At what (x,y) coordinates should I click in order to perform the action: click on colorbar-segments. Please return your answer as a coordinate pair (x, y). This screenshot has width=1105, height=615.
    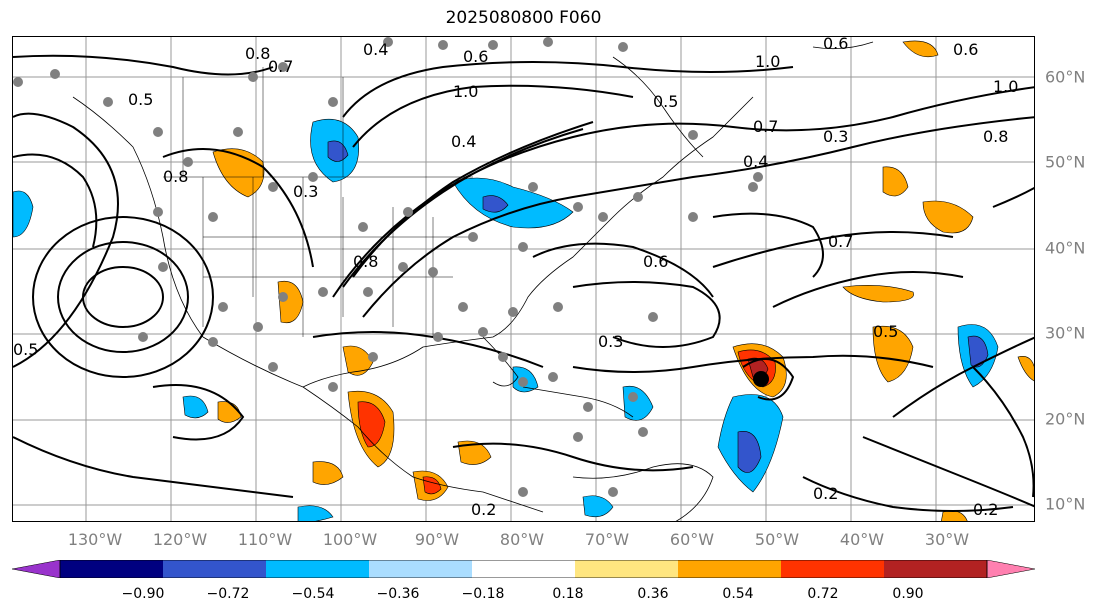
    Looking at the image, I should click on (523, 569).